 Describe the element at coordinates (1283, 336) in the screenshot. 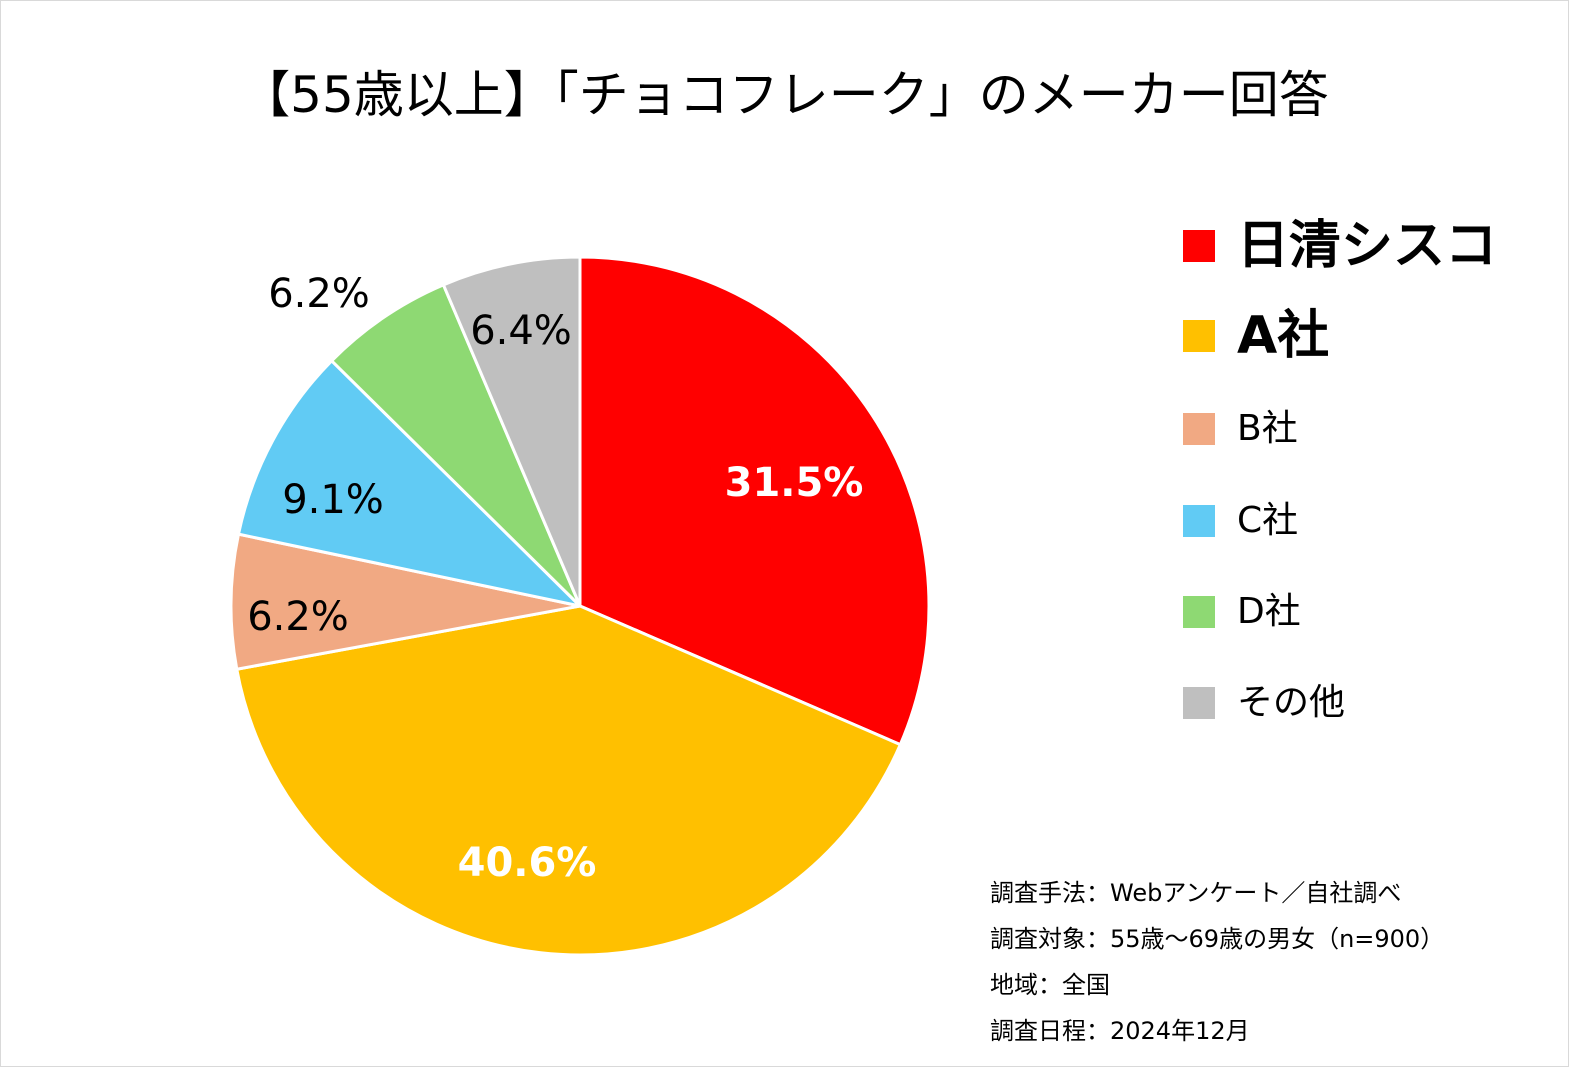

I see `legend-label-a-sha: A社` at that location.